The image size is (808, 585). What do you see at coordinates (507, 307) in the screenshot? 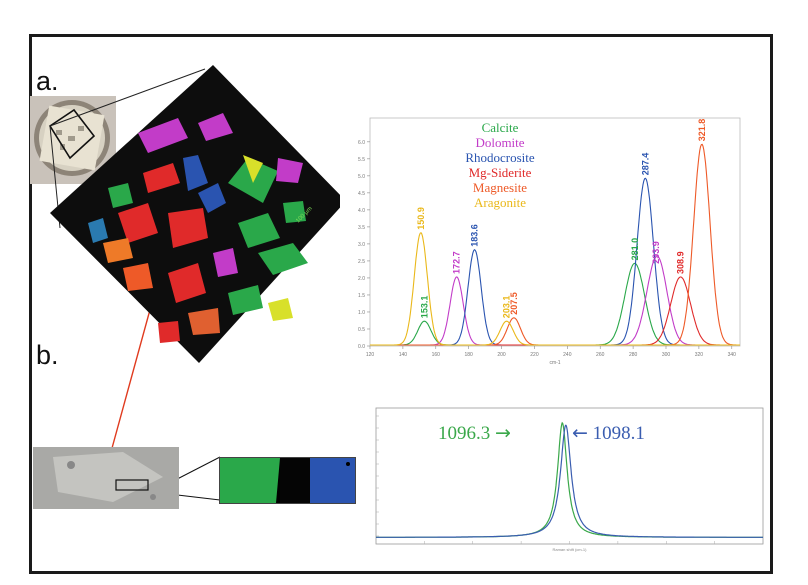
I see `peak-label: 203.1` at bounding box center [507, 307].